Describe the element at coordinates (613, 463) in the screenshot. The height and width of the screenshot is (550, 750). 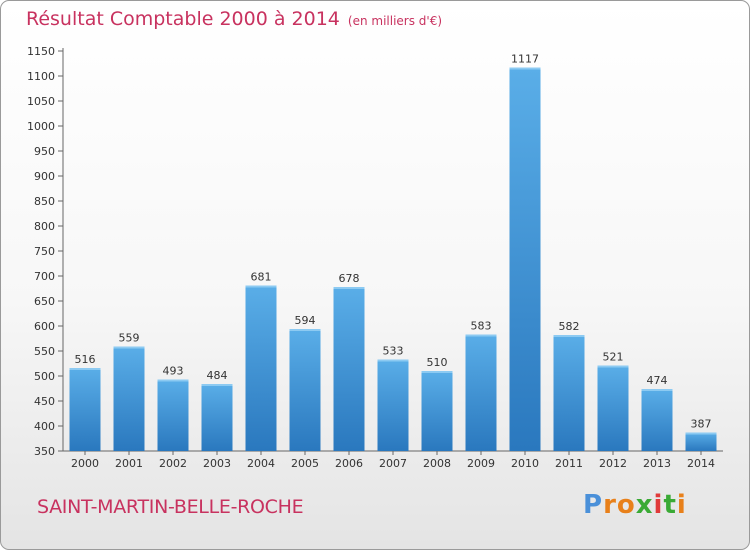
I see `x-tick-label: 2012` at that location.